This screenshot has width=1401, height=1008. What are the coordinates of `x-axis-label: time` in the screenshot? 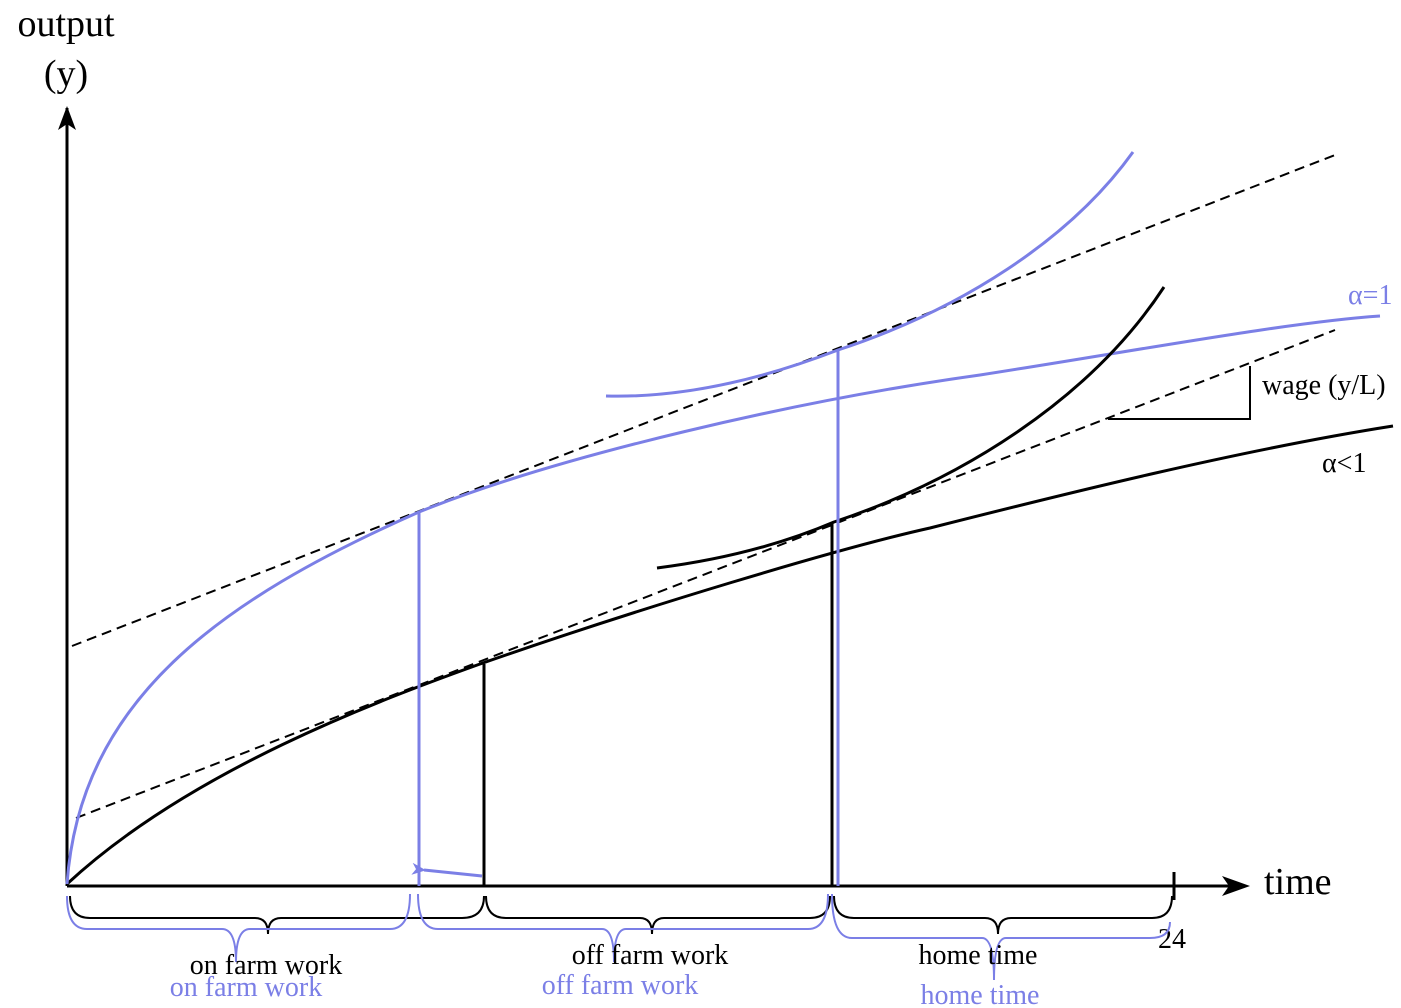 It's located at (1298, 882).